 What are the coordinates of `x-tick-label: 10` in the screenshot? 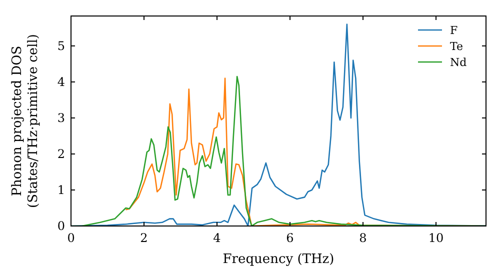 It's located at (436, 238).